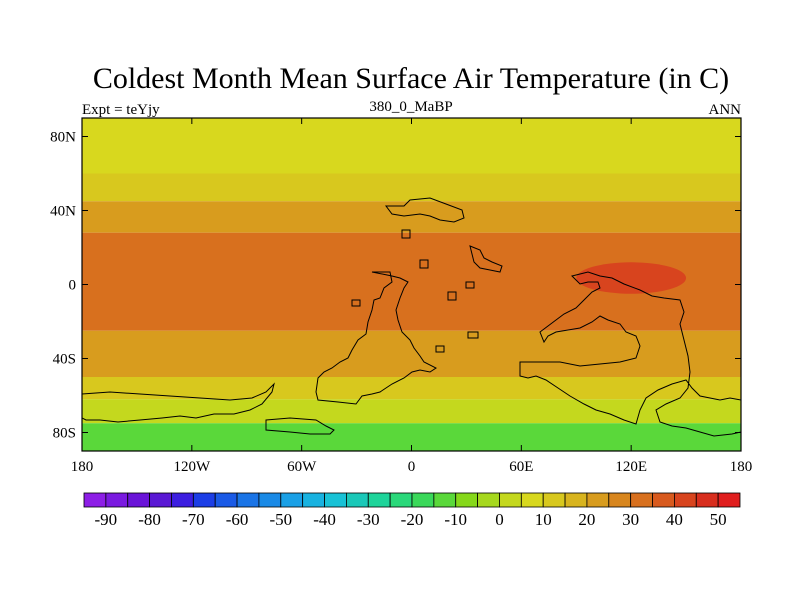 This screenshot has width=800, height=600. I want to click on colorbar-label: -70, so click(193, 519).